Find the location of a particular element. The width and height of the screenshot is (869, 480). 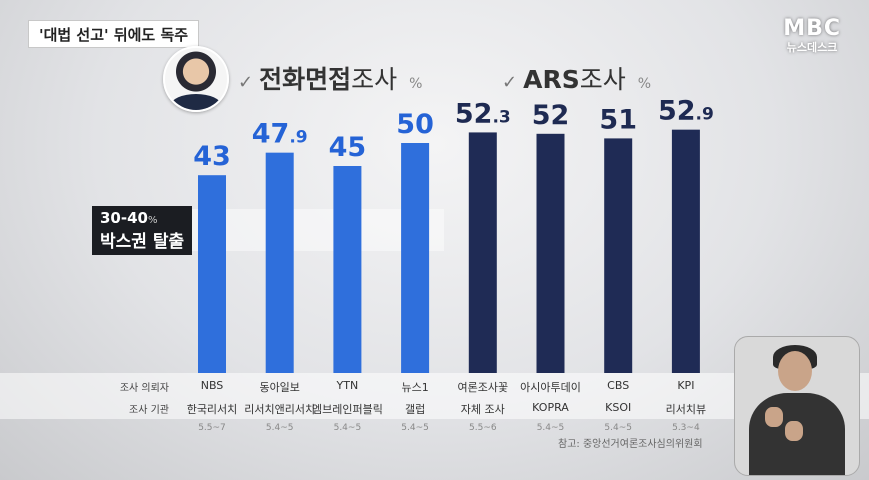

requester-2: YTN is located at coordinates (347, 385).